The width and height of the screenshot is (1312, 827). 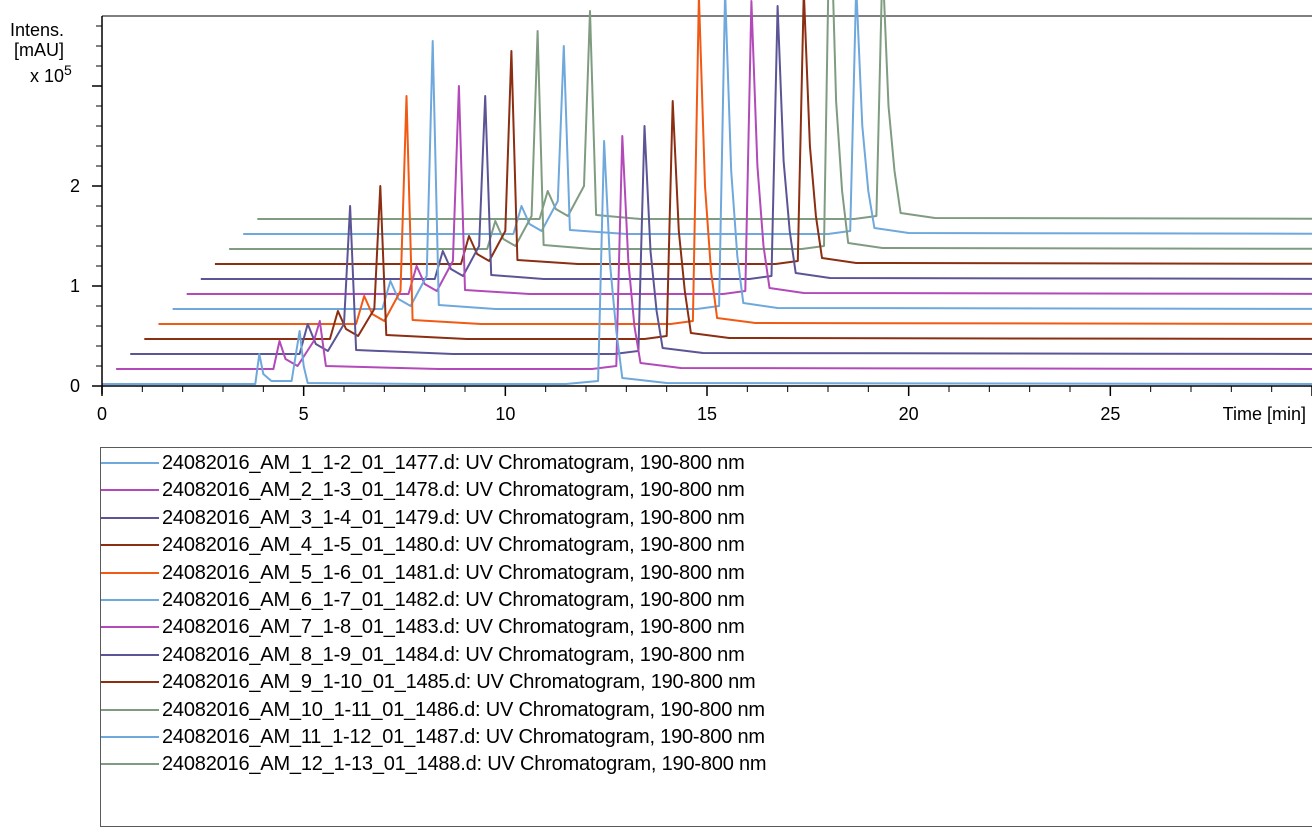 I want to click on x-tick-label: 0, so click(x=102, y=414).